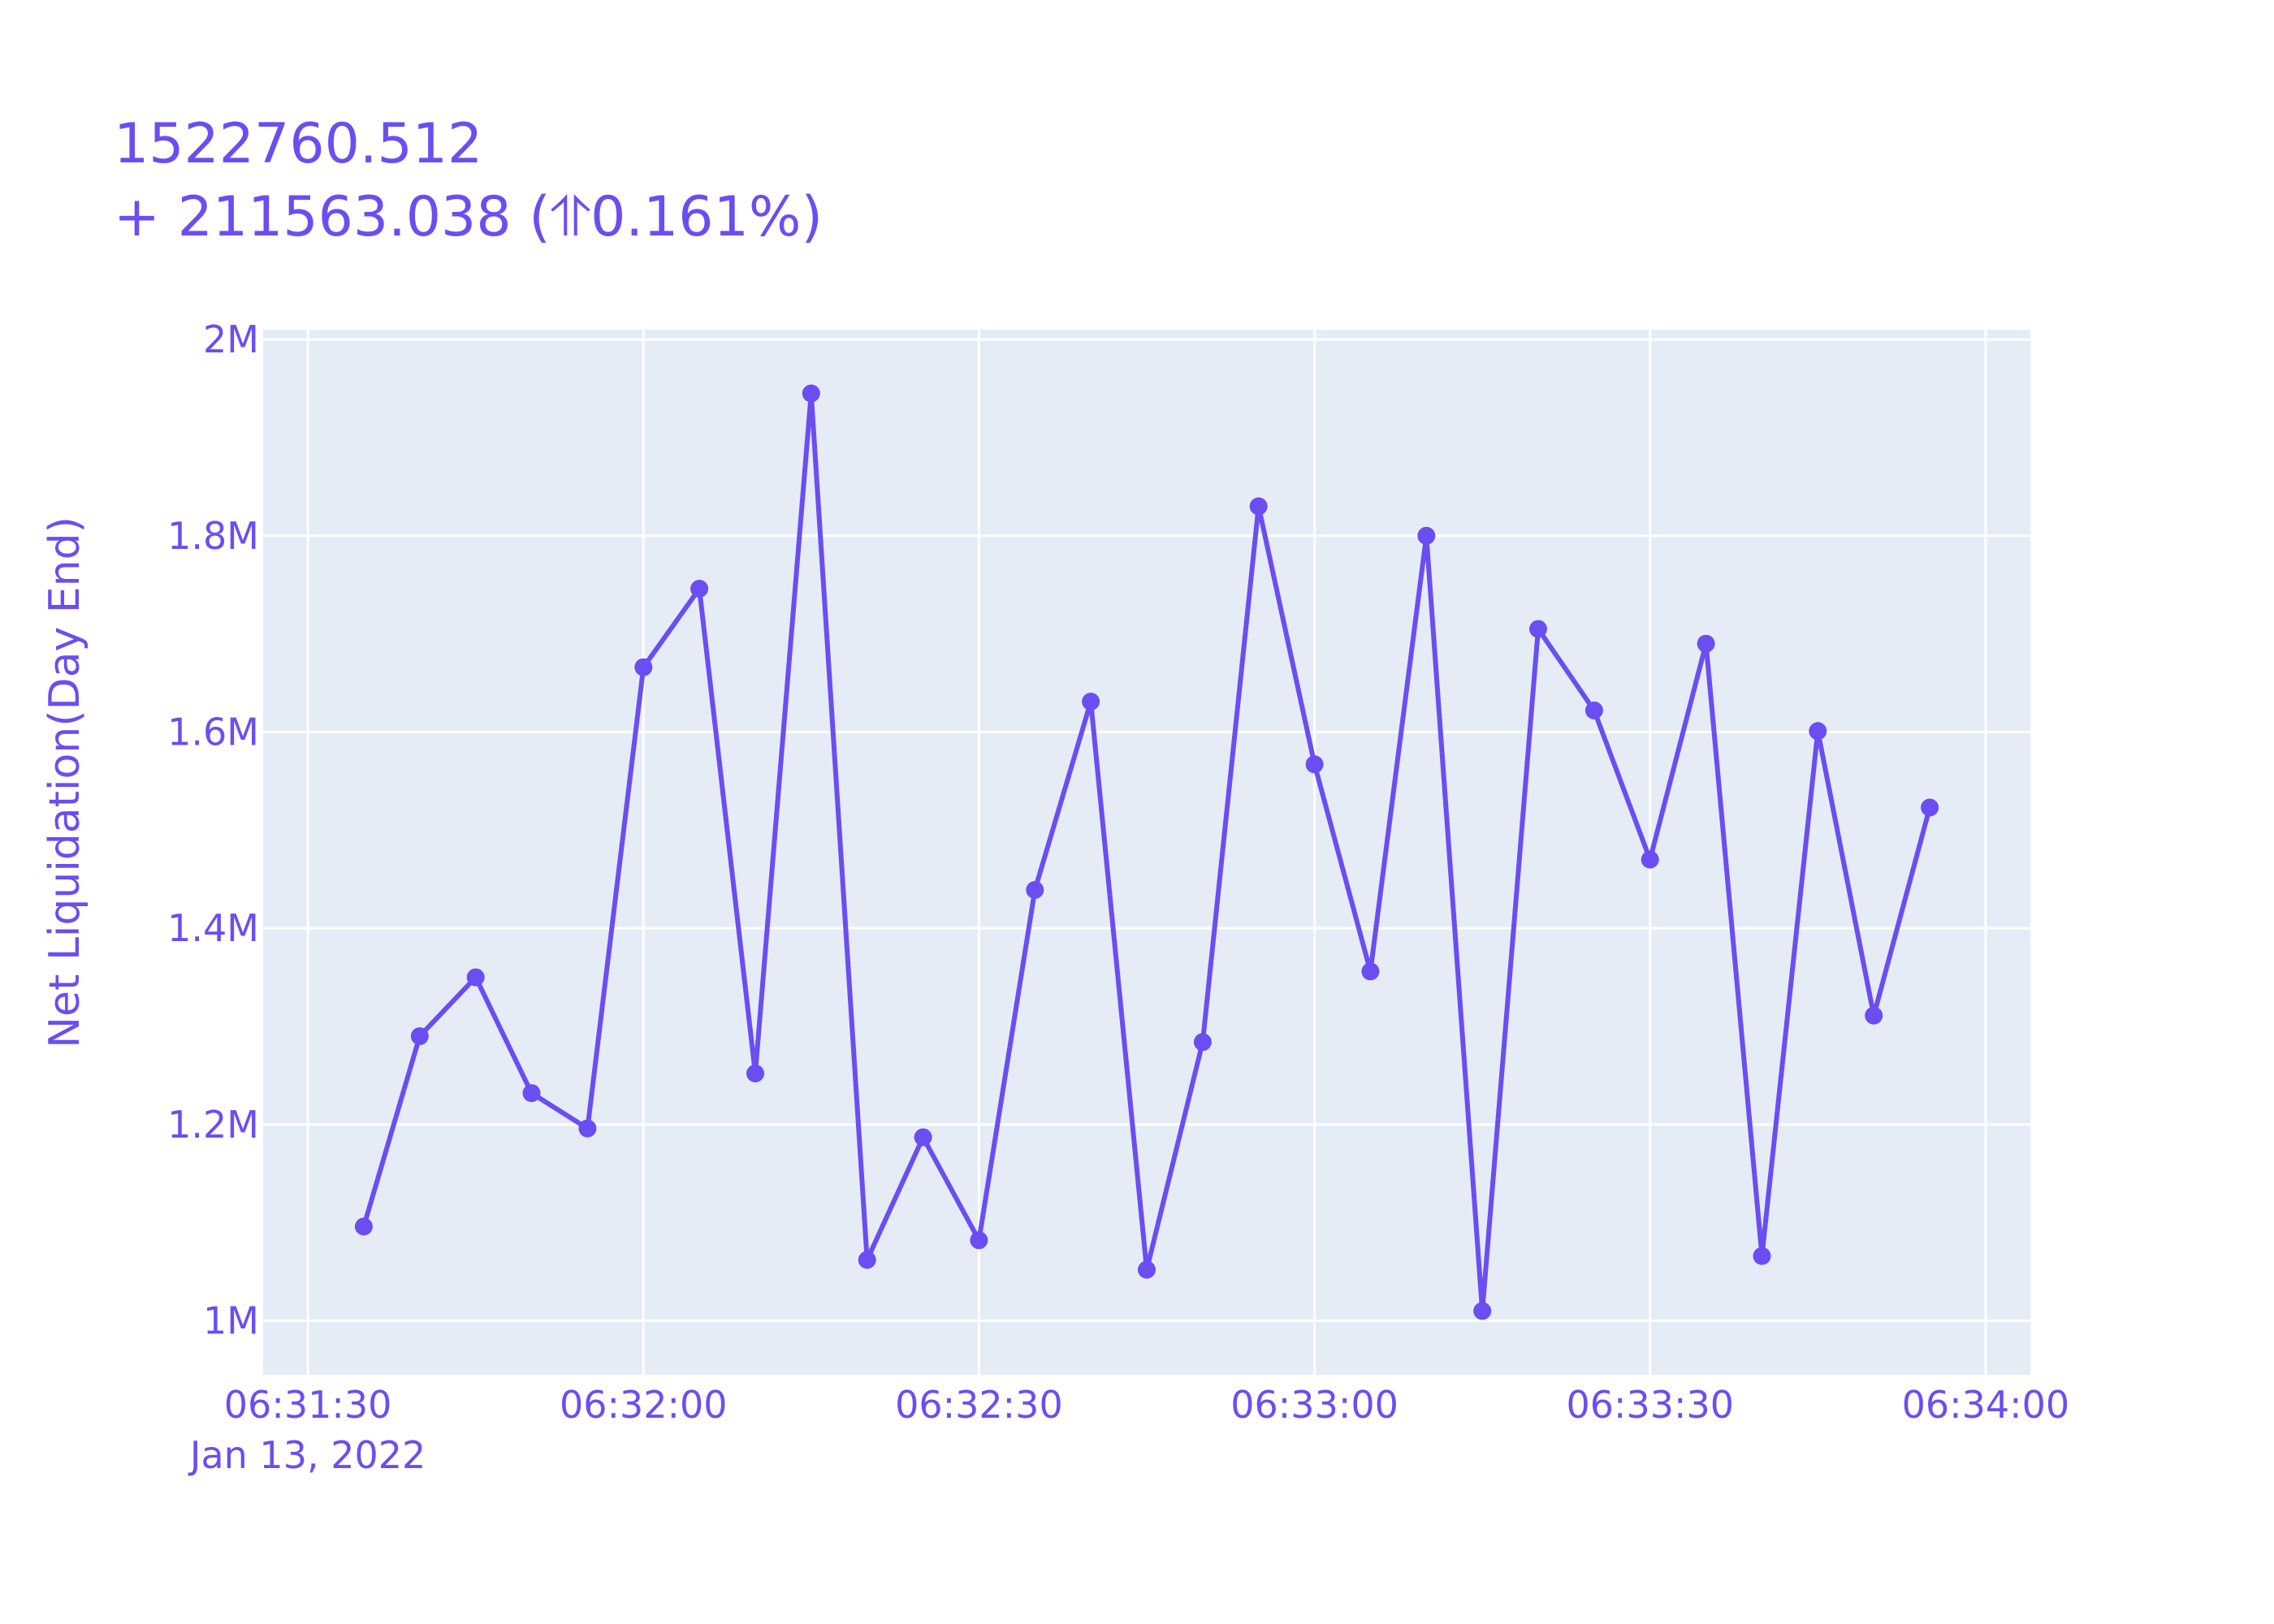  Describe the element at coordinates (231, 1321) in the screenshot. I see `y-tick-label: 1M` at that location.